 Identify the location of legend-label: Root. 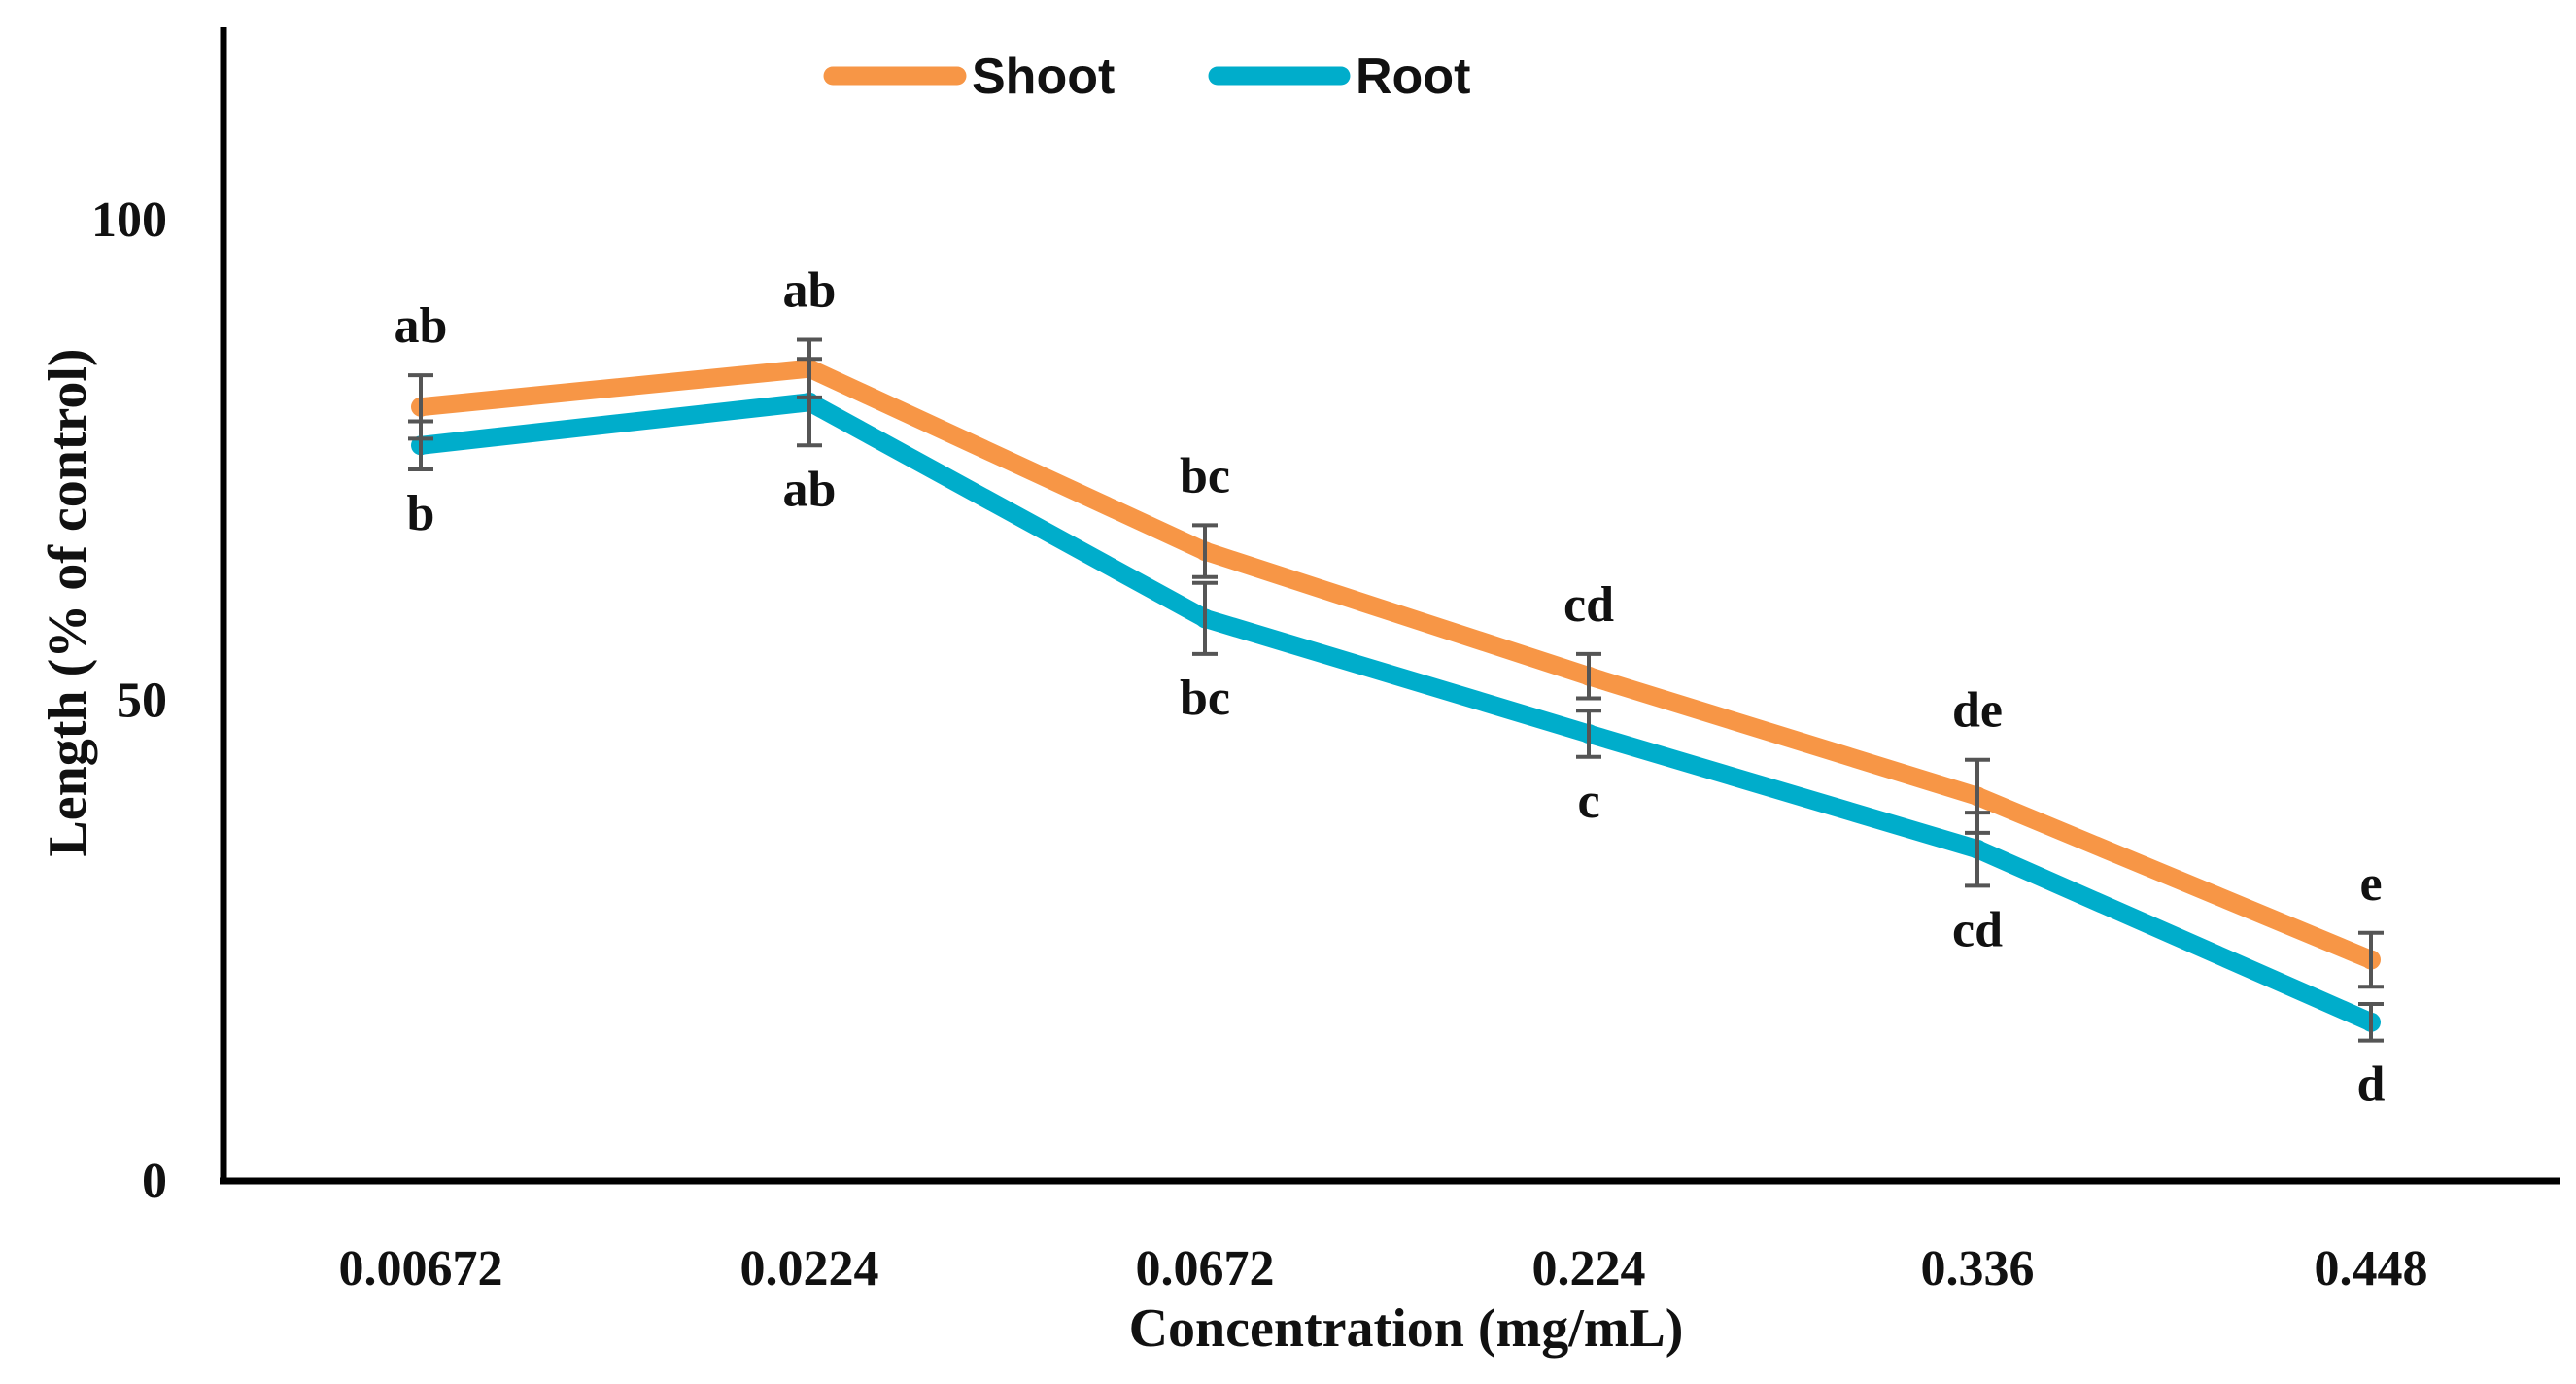
(1413, 77).